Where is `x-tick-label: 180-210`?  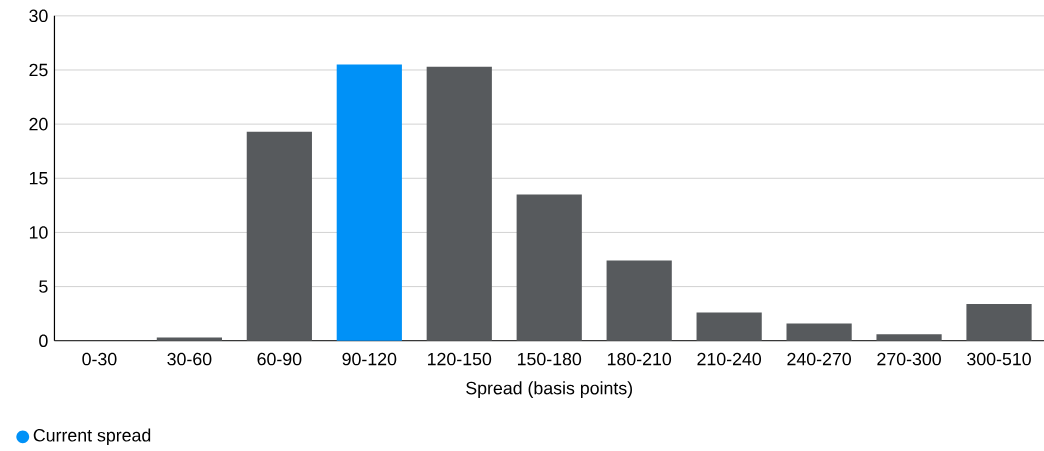
x-tick-label: 180-210 is located at coordinates (639, 359).